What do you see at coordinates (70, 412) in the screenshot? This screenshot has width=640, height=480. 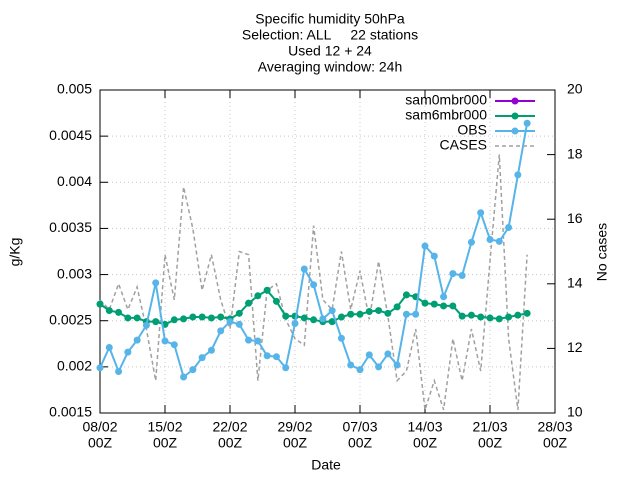 I see `y-tick-label: 0.0015` at bounding box center [70, 412].